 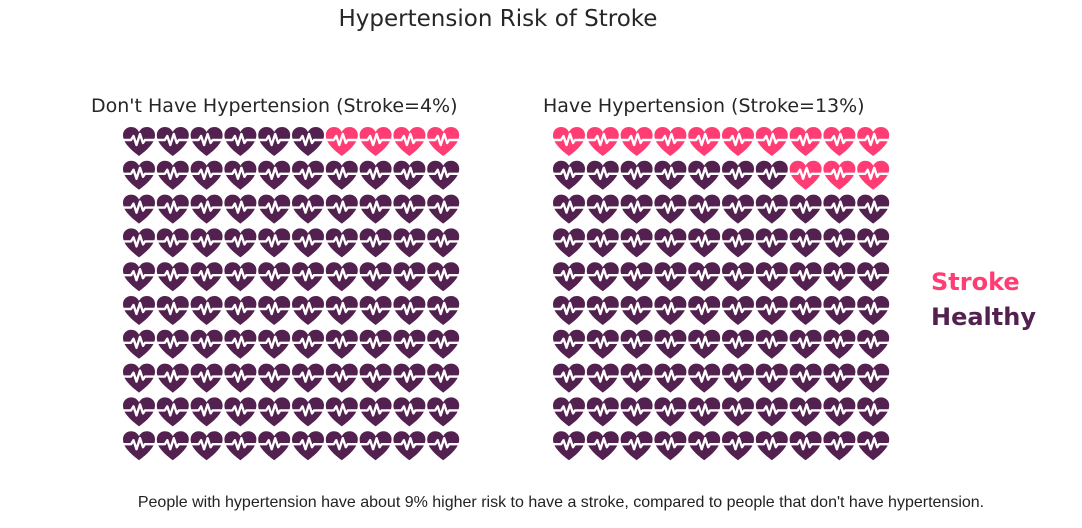 I want to click on legend-stroke: Stroke, so click(x=975, y=282).